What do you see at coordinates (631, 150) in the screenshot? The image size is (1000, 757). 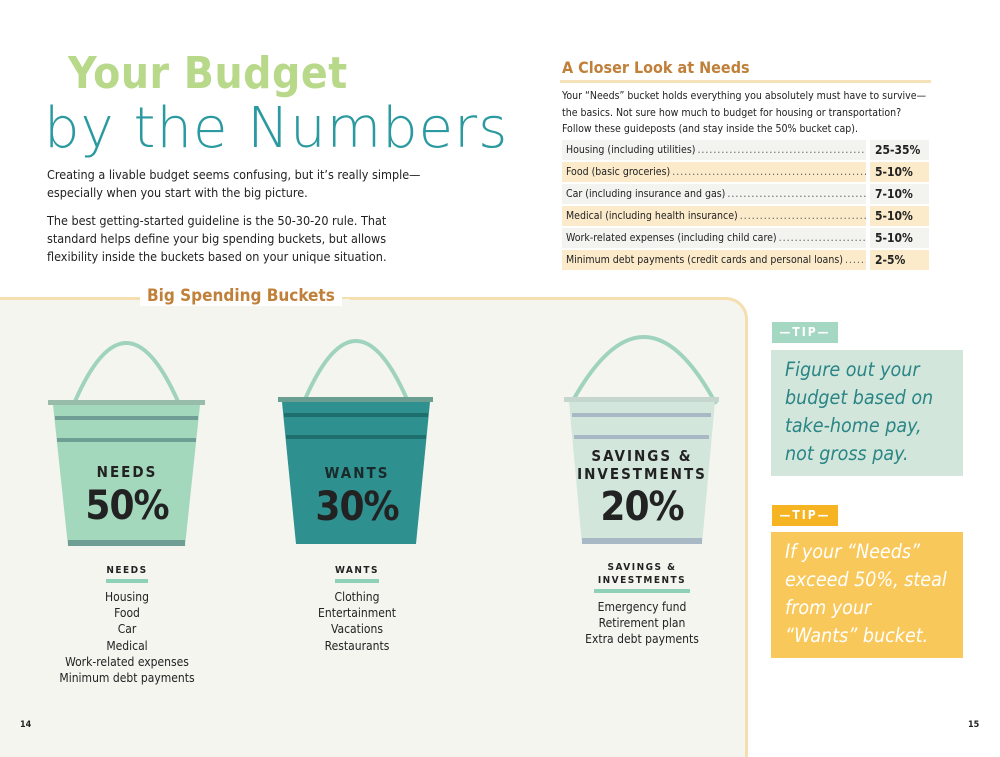 I see `row-label: Housing (including utilities)` at bounding box center [631, 150].